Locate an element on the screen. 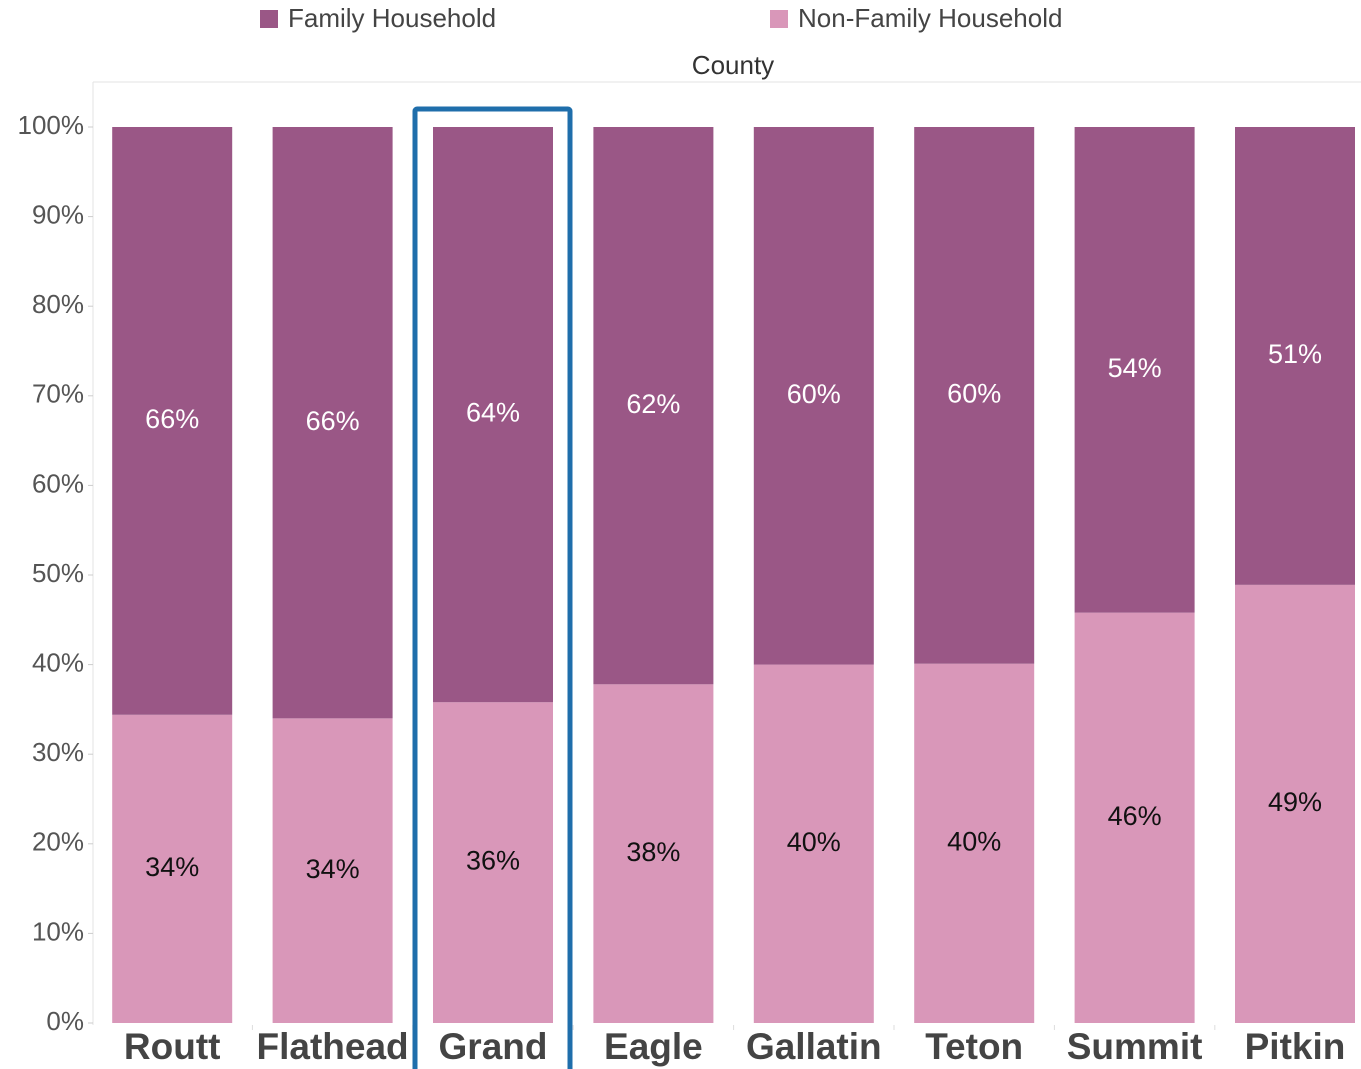  data-label: 49% is located at coordinates (1295, 802).